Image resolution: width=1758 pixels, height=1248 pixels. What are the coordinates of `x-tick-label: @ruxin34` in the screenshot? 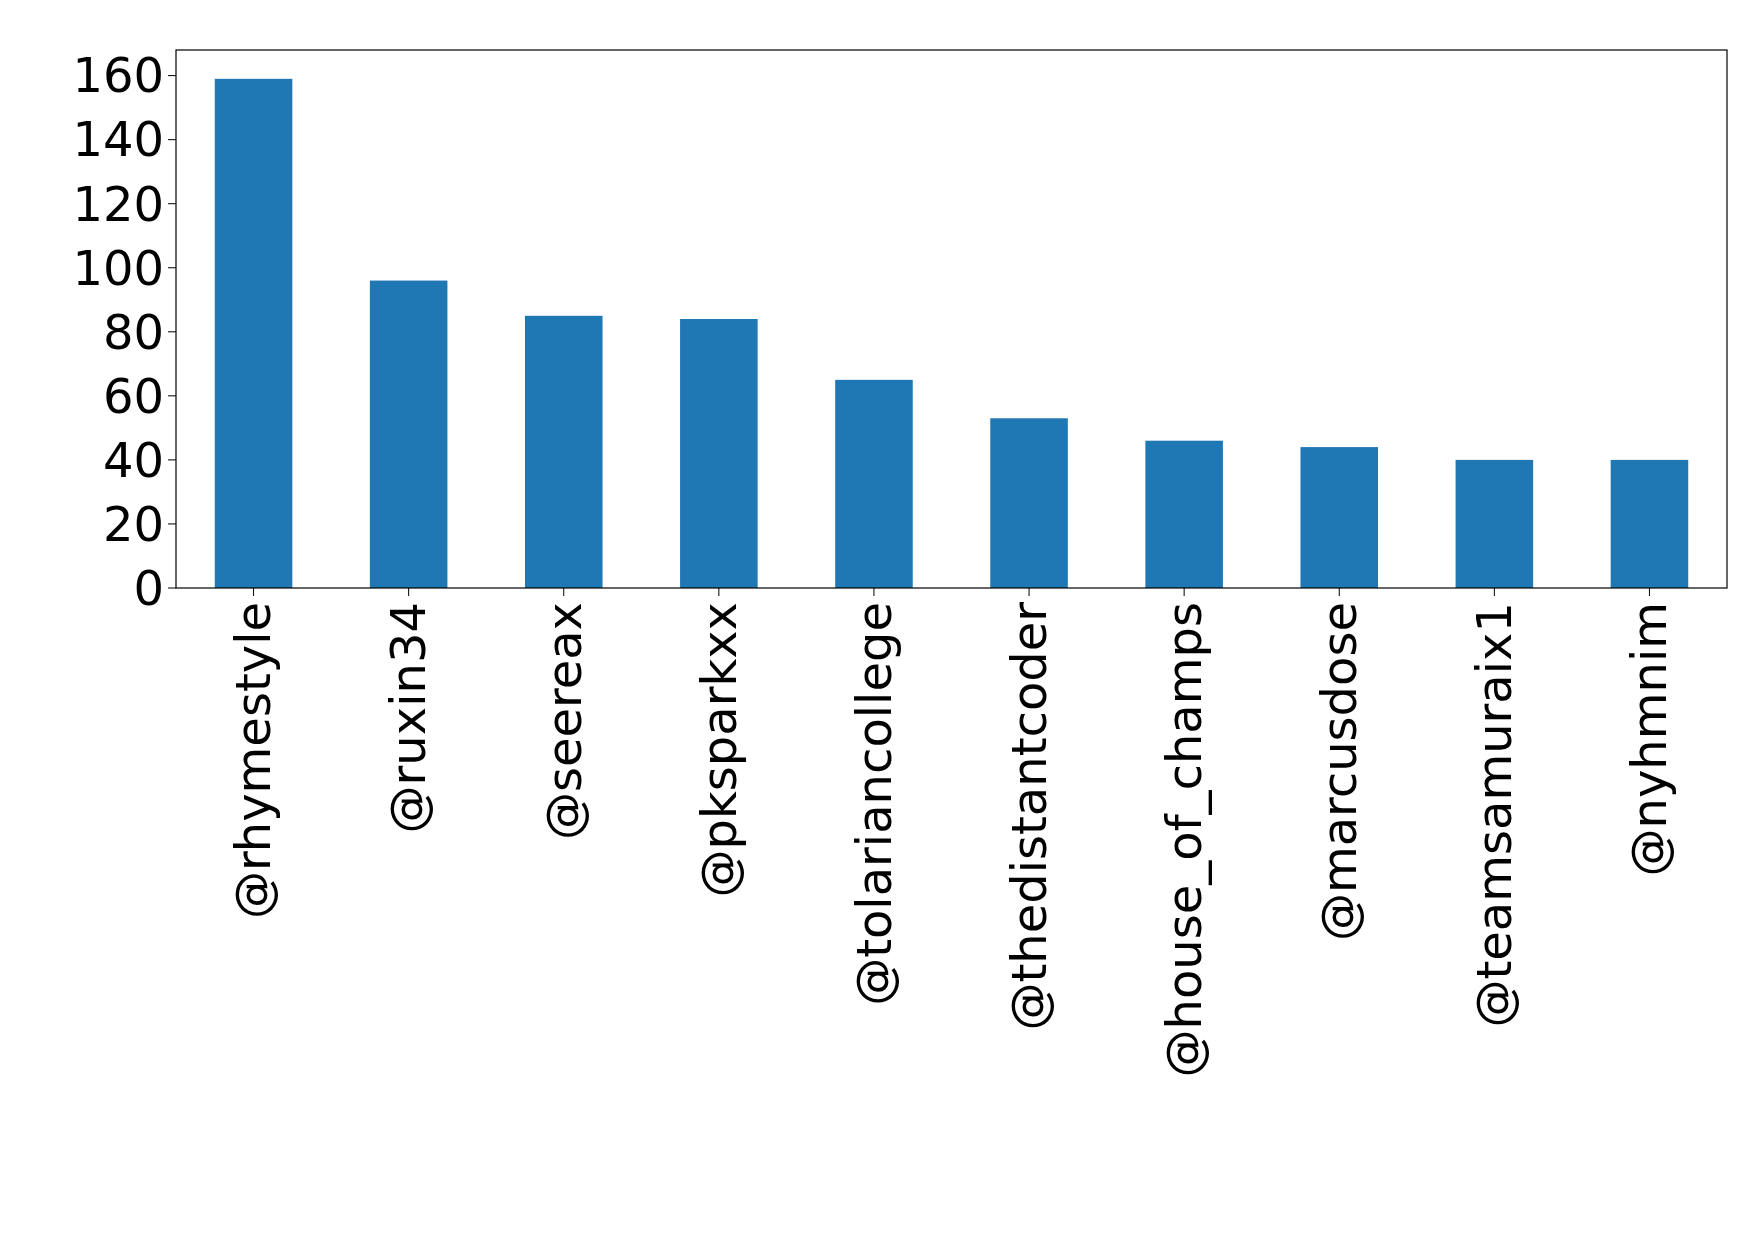 It's located at (408, 718).